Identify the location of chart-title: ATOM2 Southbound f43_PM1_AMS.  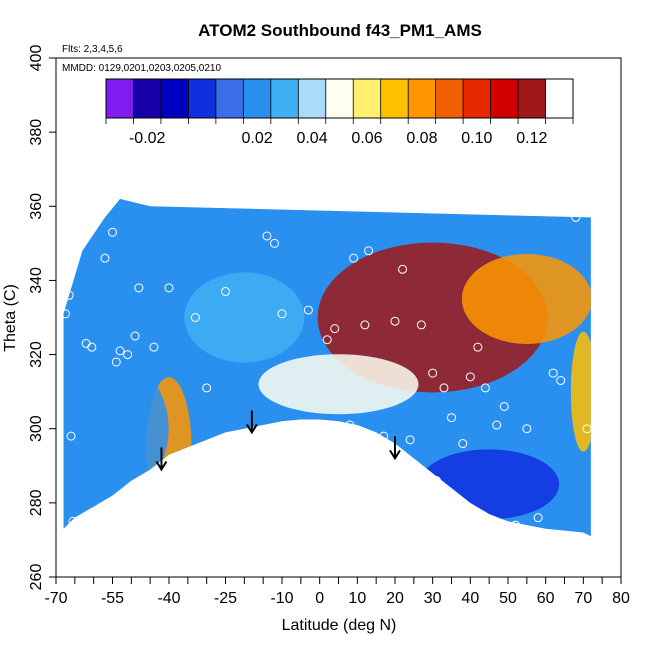
(340, 30).